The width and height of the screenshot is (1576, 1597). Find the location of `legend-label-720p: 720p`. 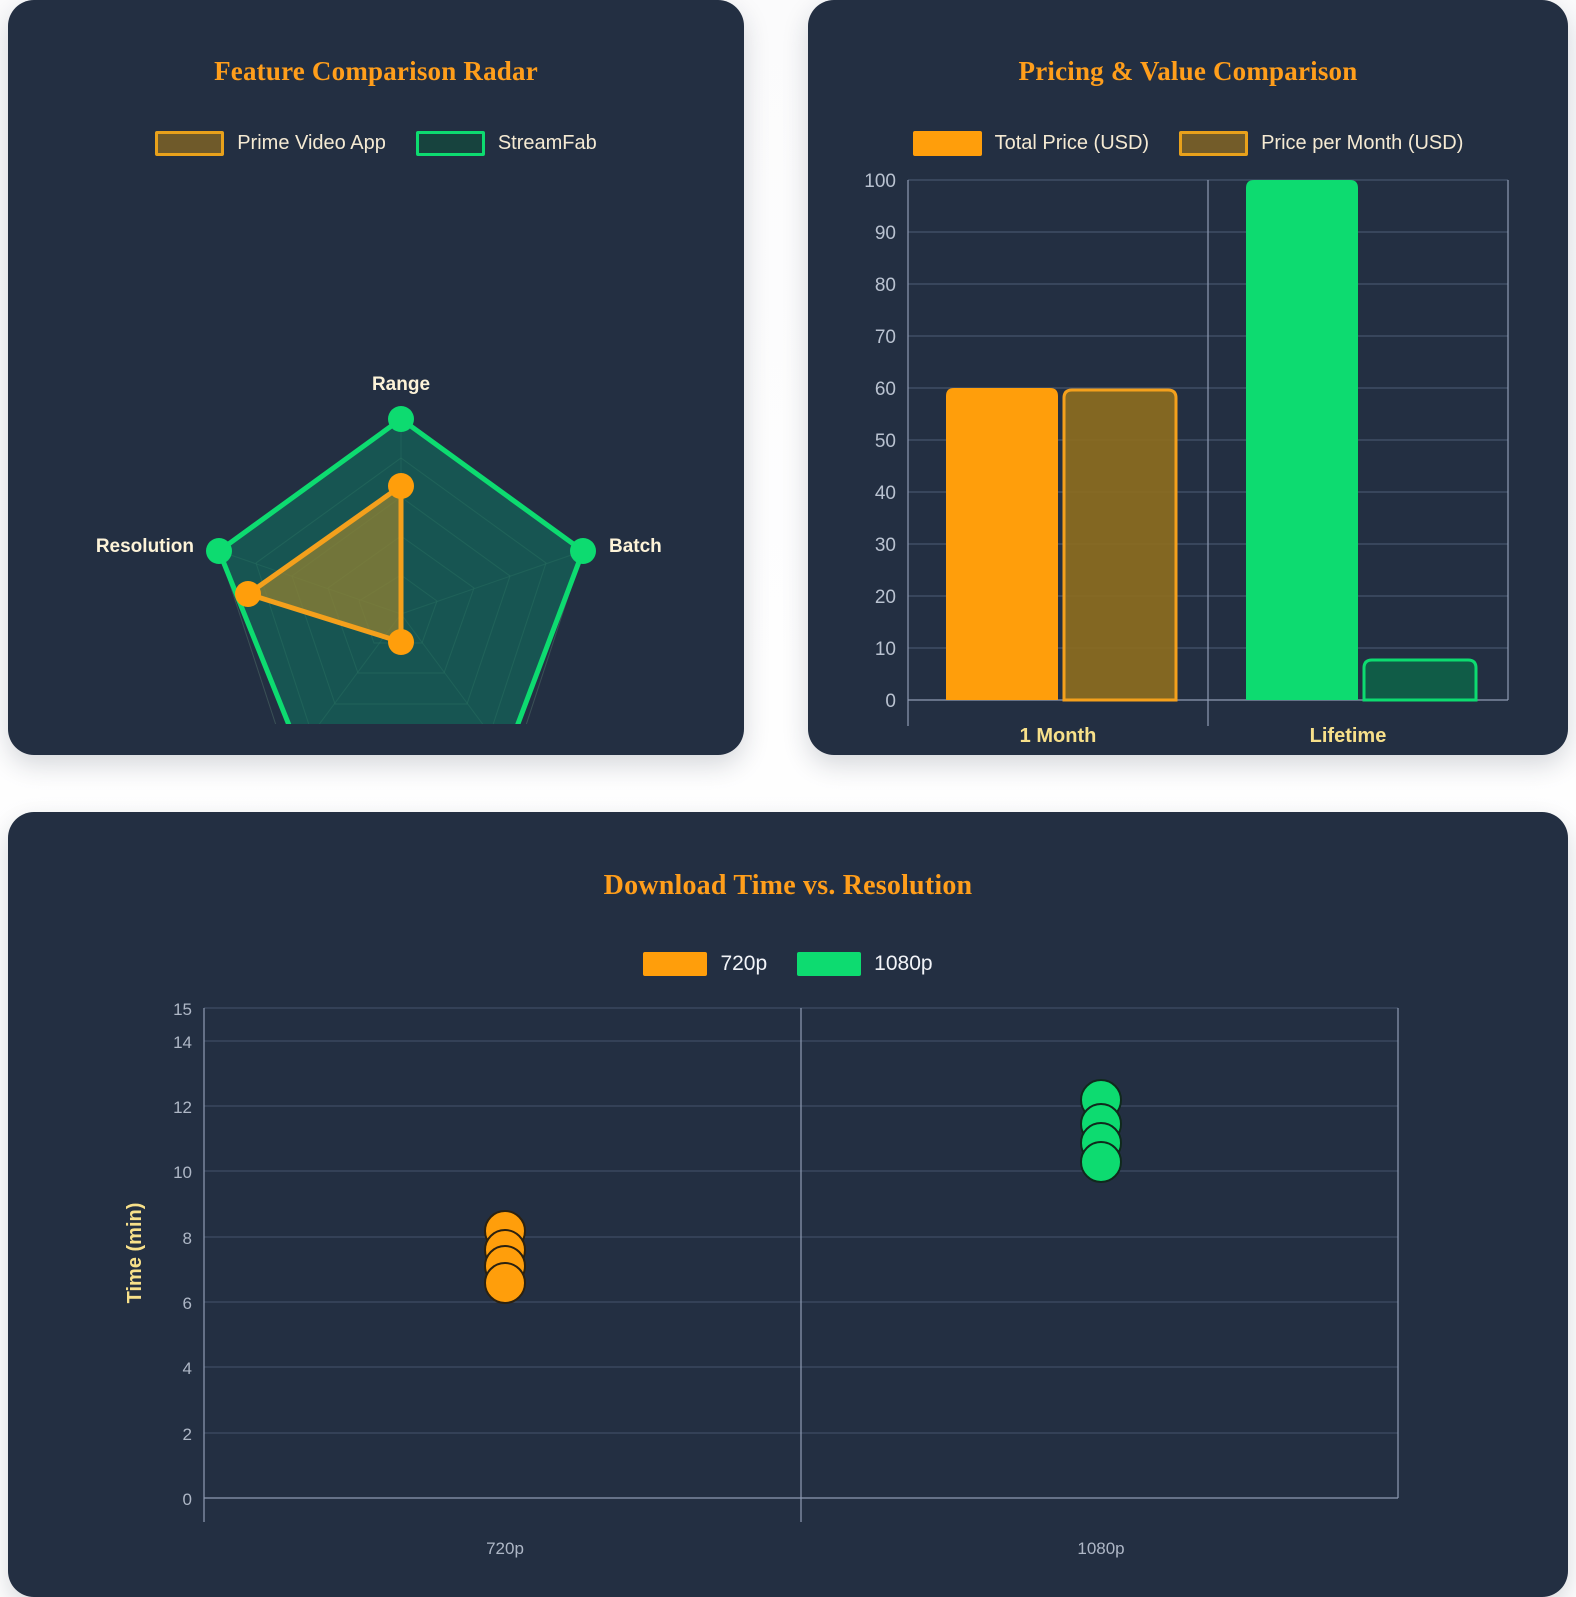

legend-label-720p: 720p is located at coordinates (744, 963).